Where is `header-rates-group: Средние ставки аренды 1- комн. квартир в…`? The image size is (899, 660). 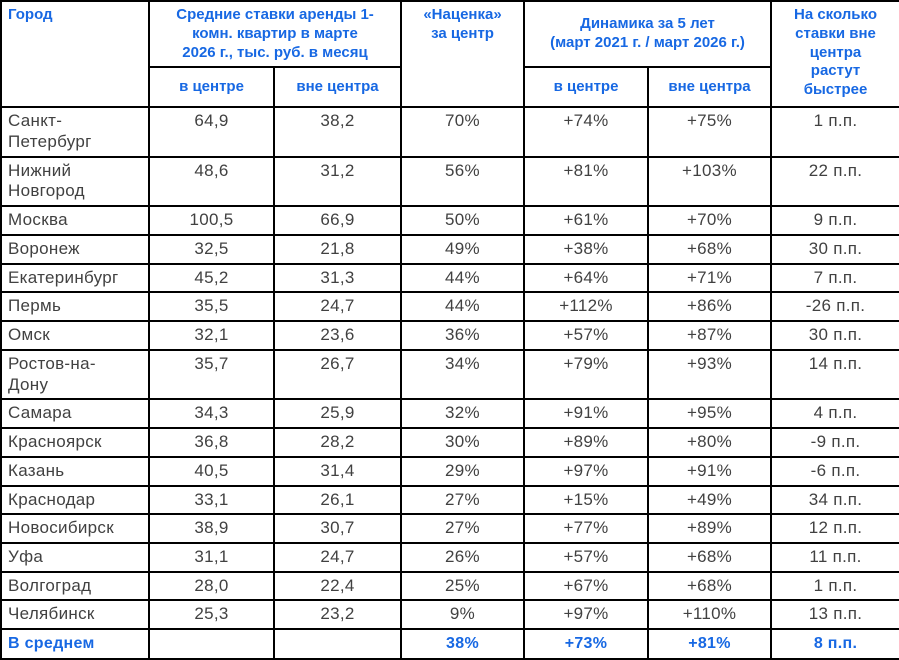 header-rates-group: Средние ставки аренды 1- комн. квартир в… is located at coordinates (275, 34).